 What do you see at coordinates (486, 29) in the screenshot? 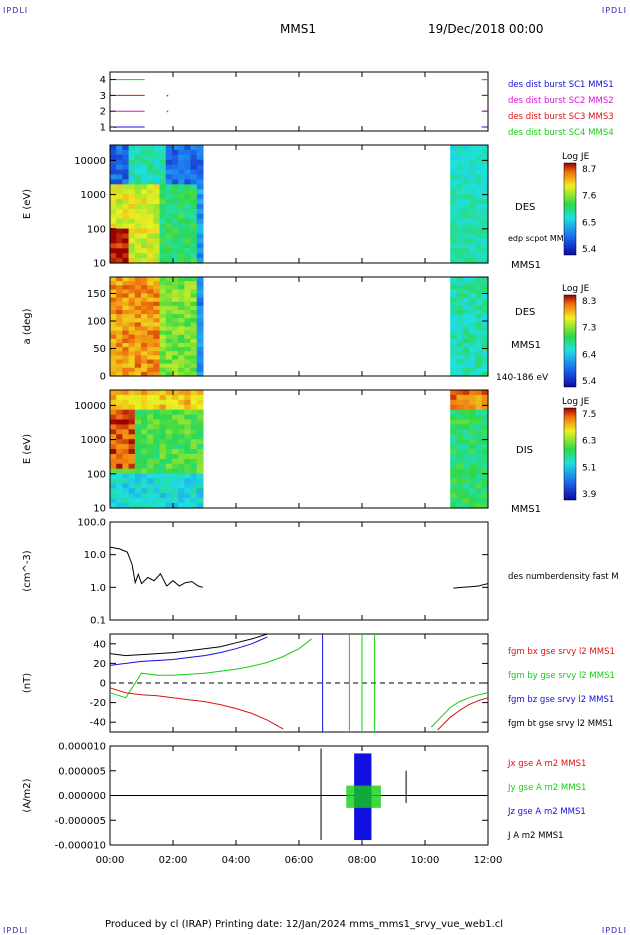
I see `page-date: 19/Dec/2018 00:00` at bounding box center [486, 29].